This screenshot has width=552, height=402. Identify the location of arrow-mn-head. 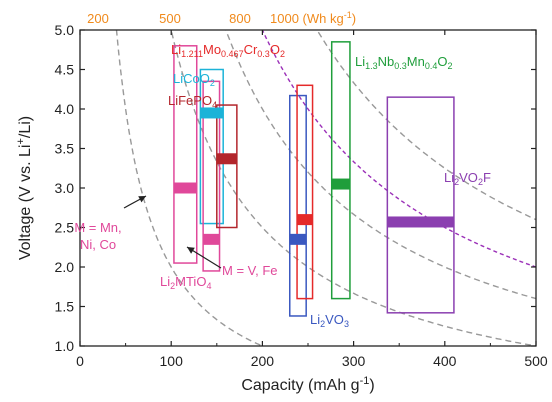
(142, 199).